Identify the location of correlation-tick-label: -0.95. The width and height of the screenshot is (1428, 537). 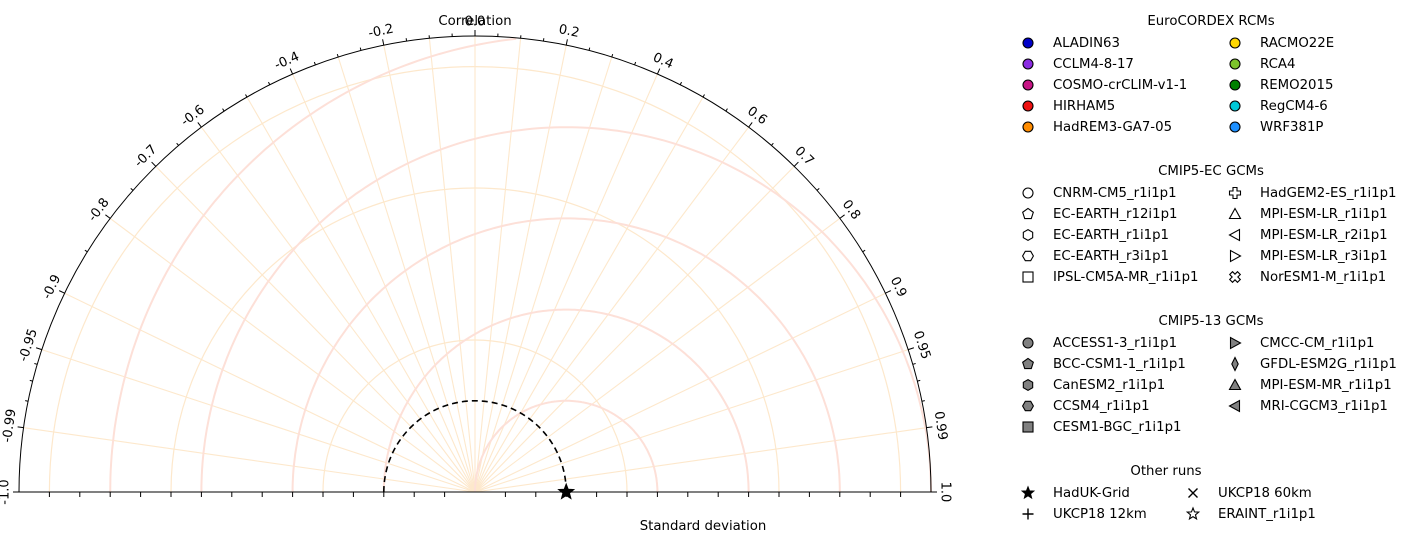
(28, 345).